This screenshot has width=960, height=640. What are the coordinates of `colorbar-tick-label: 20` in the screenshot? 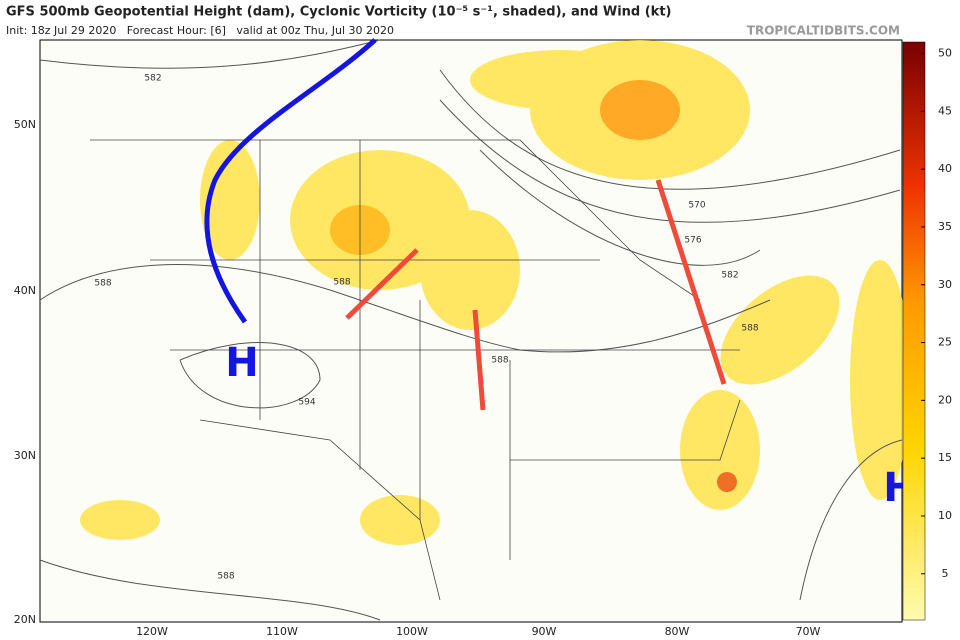 It's located at (945, 399).